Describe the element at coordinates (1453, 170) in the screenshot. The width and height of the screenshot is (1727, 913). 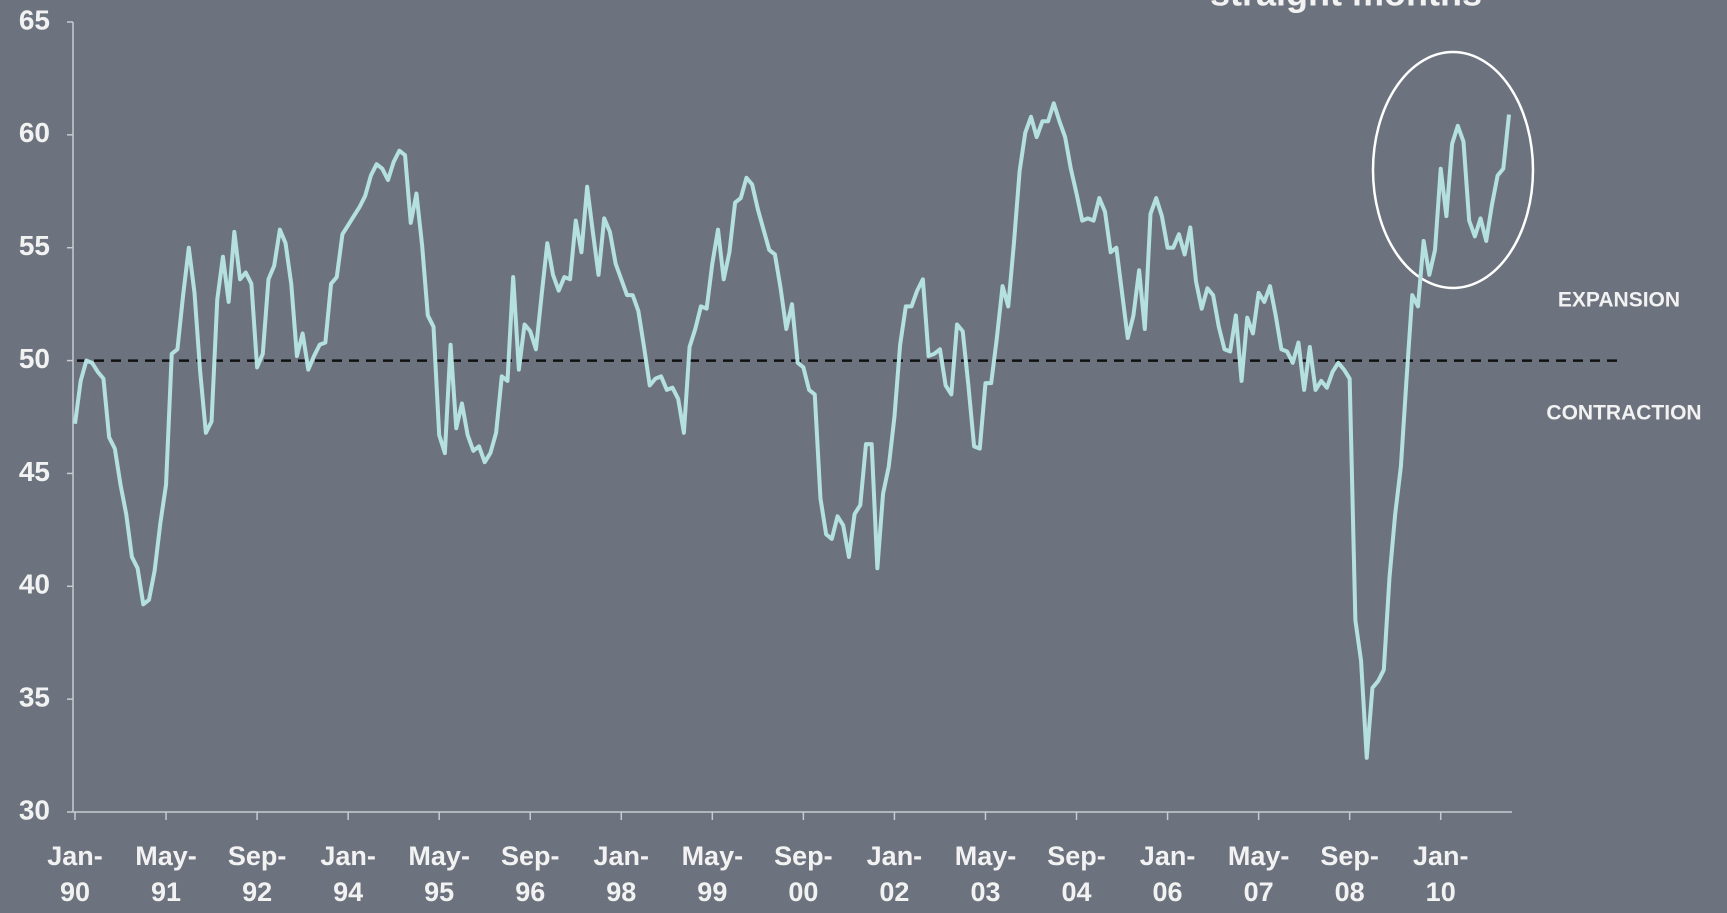
I see `highlight-circle` at that location.